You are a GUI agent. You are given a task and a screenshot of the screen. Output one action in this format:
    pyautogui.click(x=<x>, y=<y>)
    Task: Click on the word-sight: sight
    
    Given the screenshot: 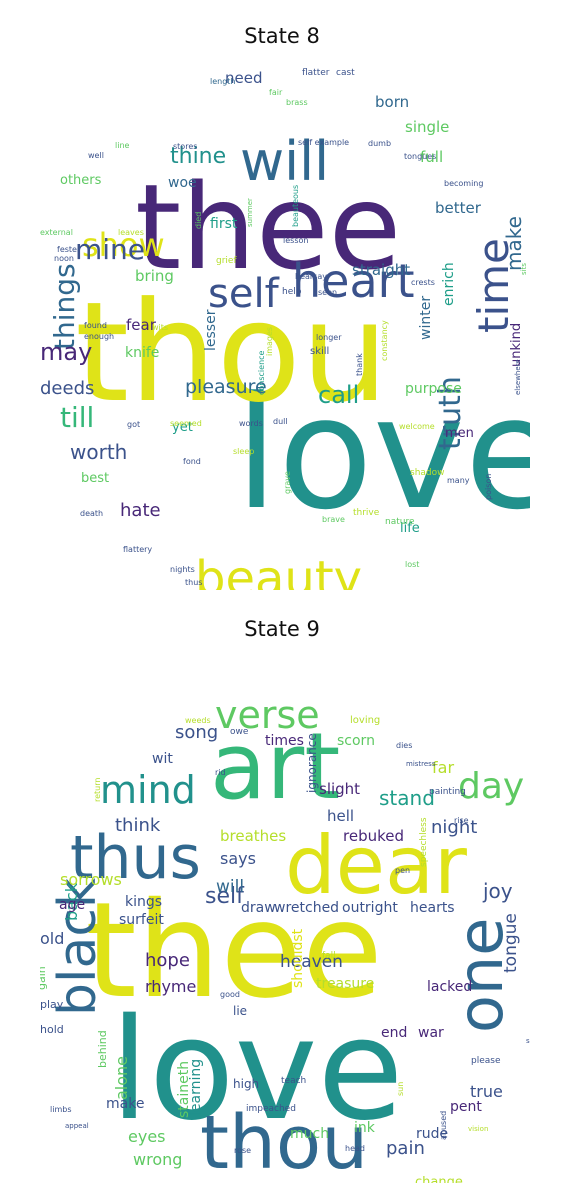 What is the action you would take?
    pyautogui.click(x=528, y=1041)
    